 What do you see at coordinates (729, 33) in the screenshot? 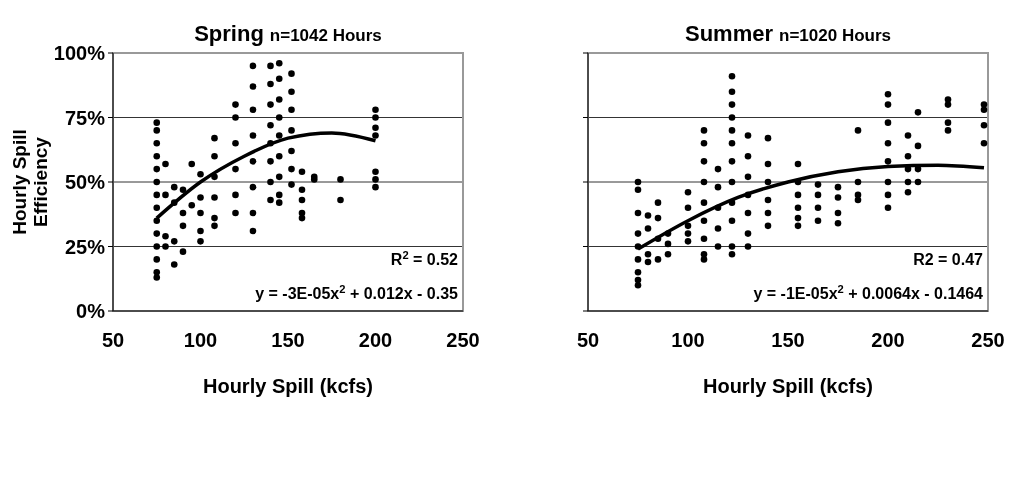
I see `chart-title: Summer` at bounding box center [729, 33].